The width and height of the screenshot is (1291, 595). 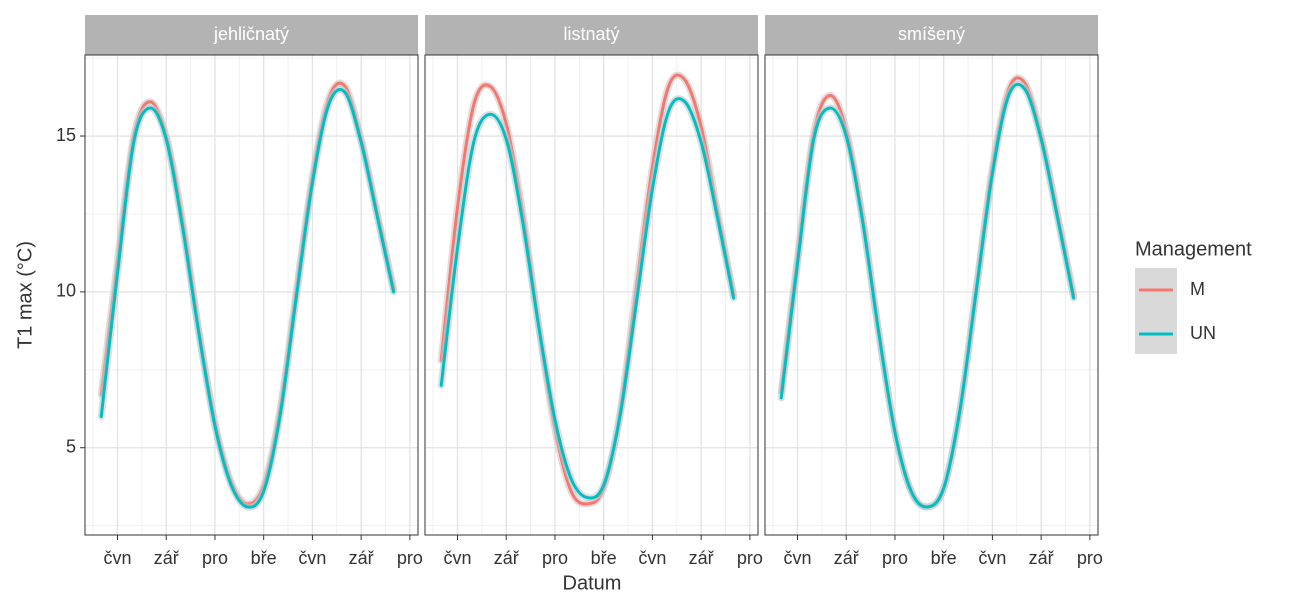 I want to click on legend-label: M, so click(x=1197, y=289).